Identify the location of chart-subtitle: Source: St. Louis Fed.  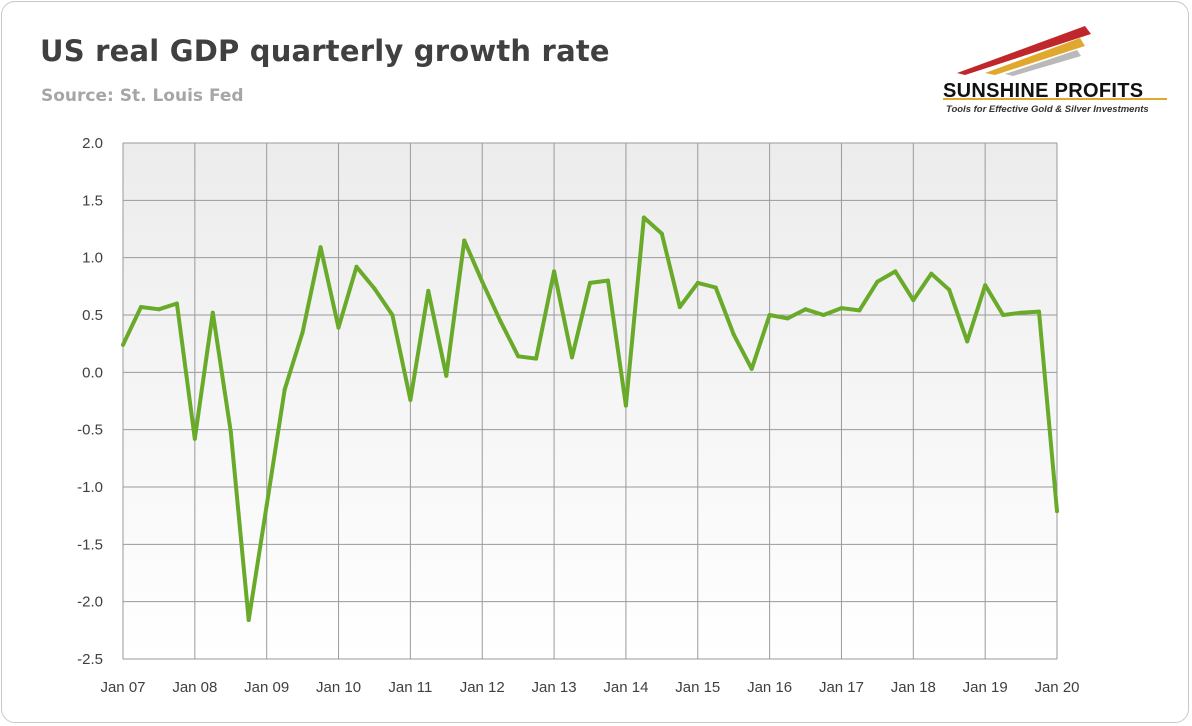
(142, 96).